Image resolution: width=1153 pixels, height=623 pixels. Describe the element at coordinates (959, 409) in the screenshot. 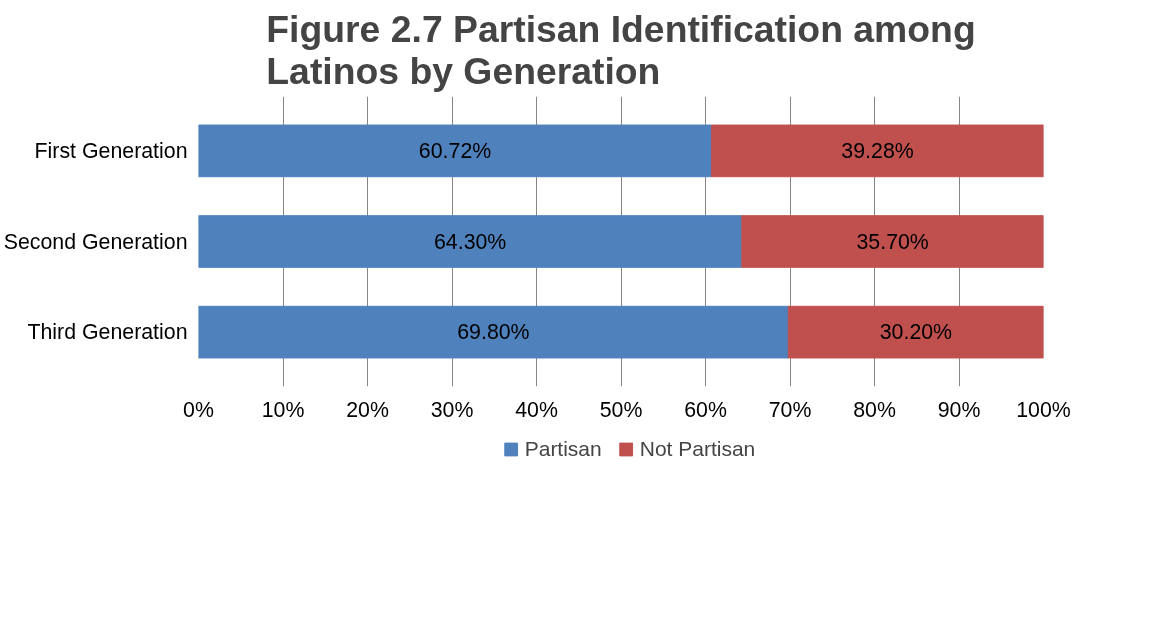

I see `x-tick-label: 90%` at that location.